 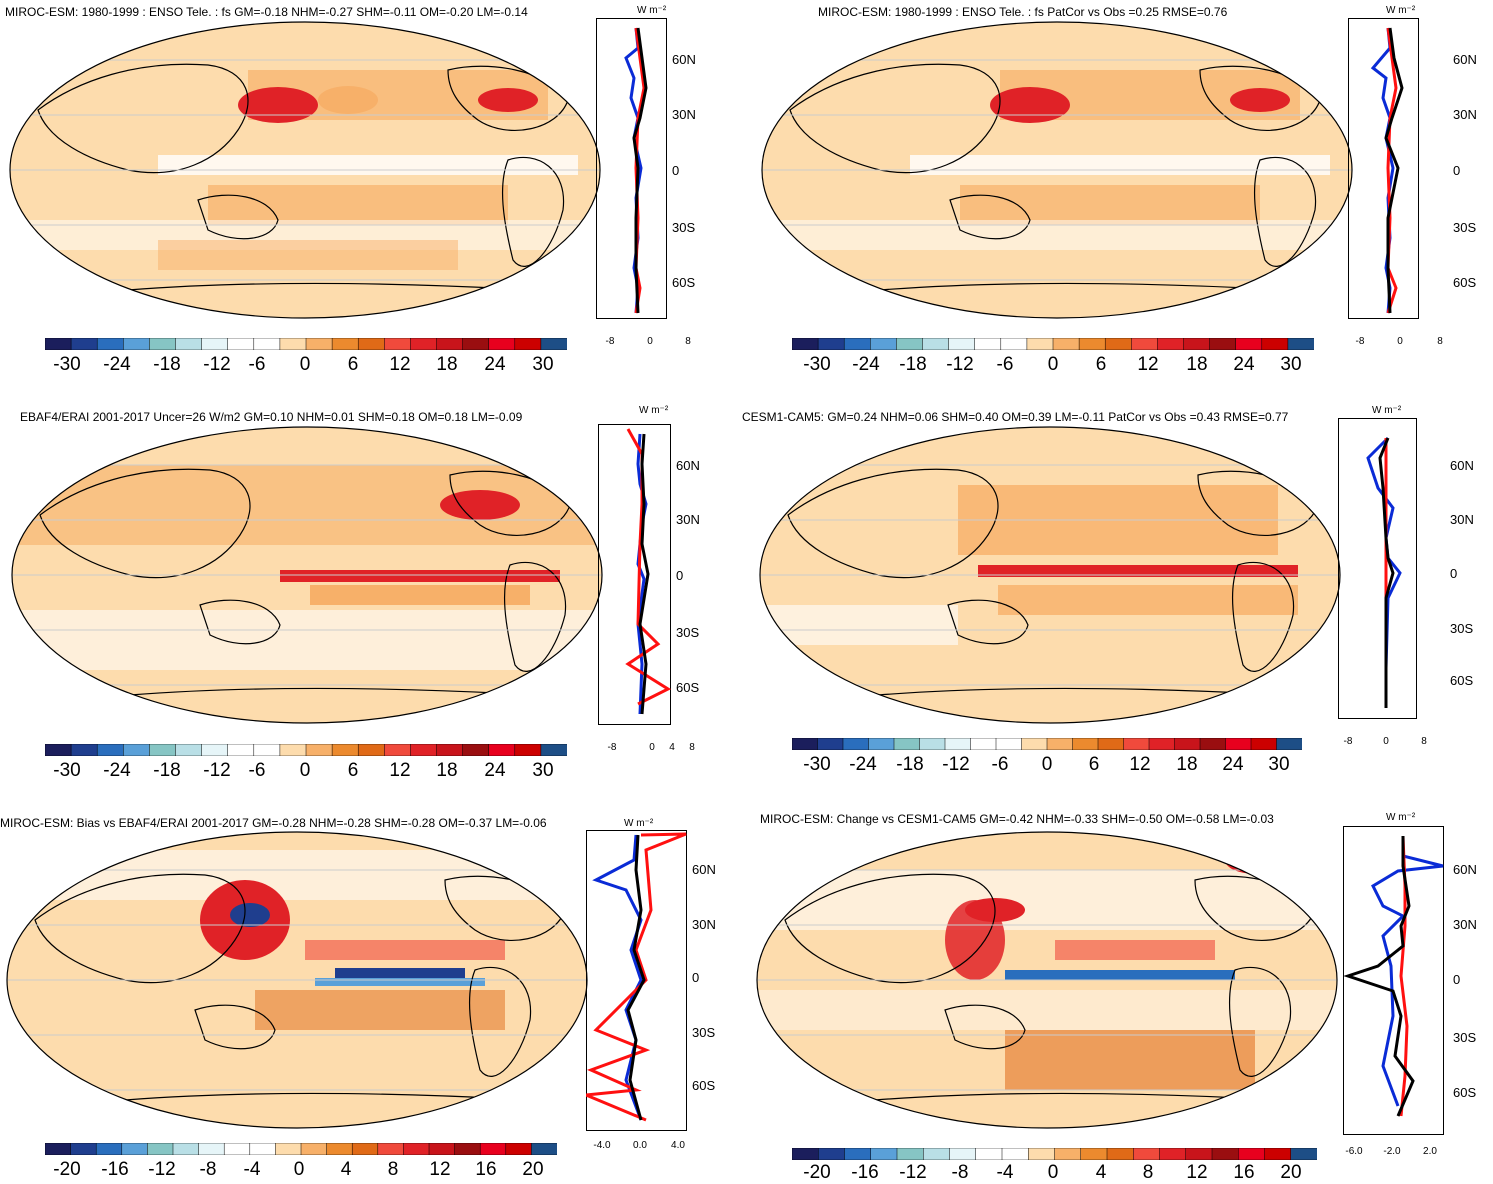 I want to click on panel-1-units: W m⁻², so click(x=652, y=10).